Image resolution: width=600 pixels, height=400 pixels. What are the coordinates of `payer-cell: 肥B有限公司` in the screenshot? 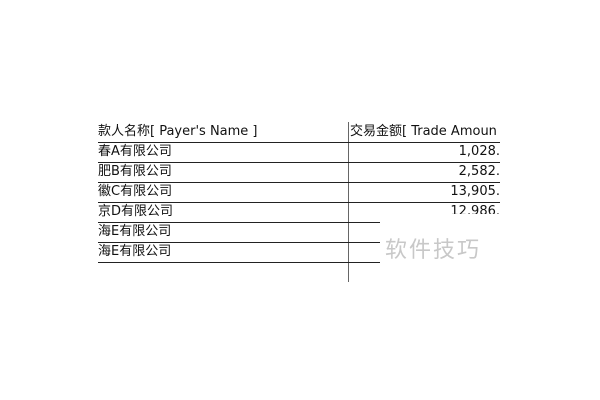 It's located at (135, 171).